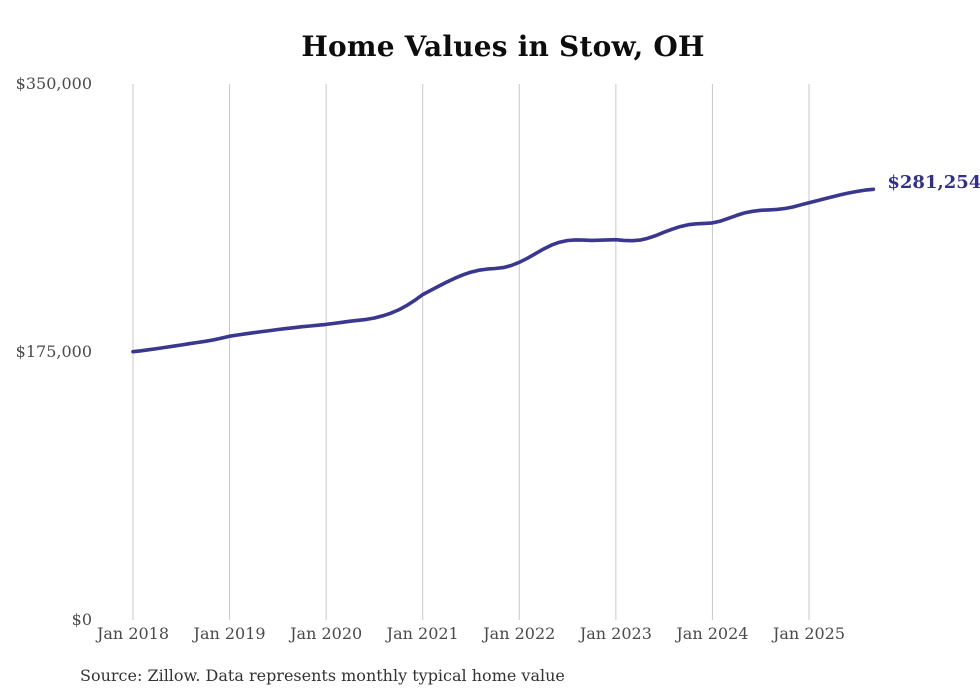  I want to click on x-tick-label: Jan 2021, so click(422, 633).